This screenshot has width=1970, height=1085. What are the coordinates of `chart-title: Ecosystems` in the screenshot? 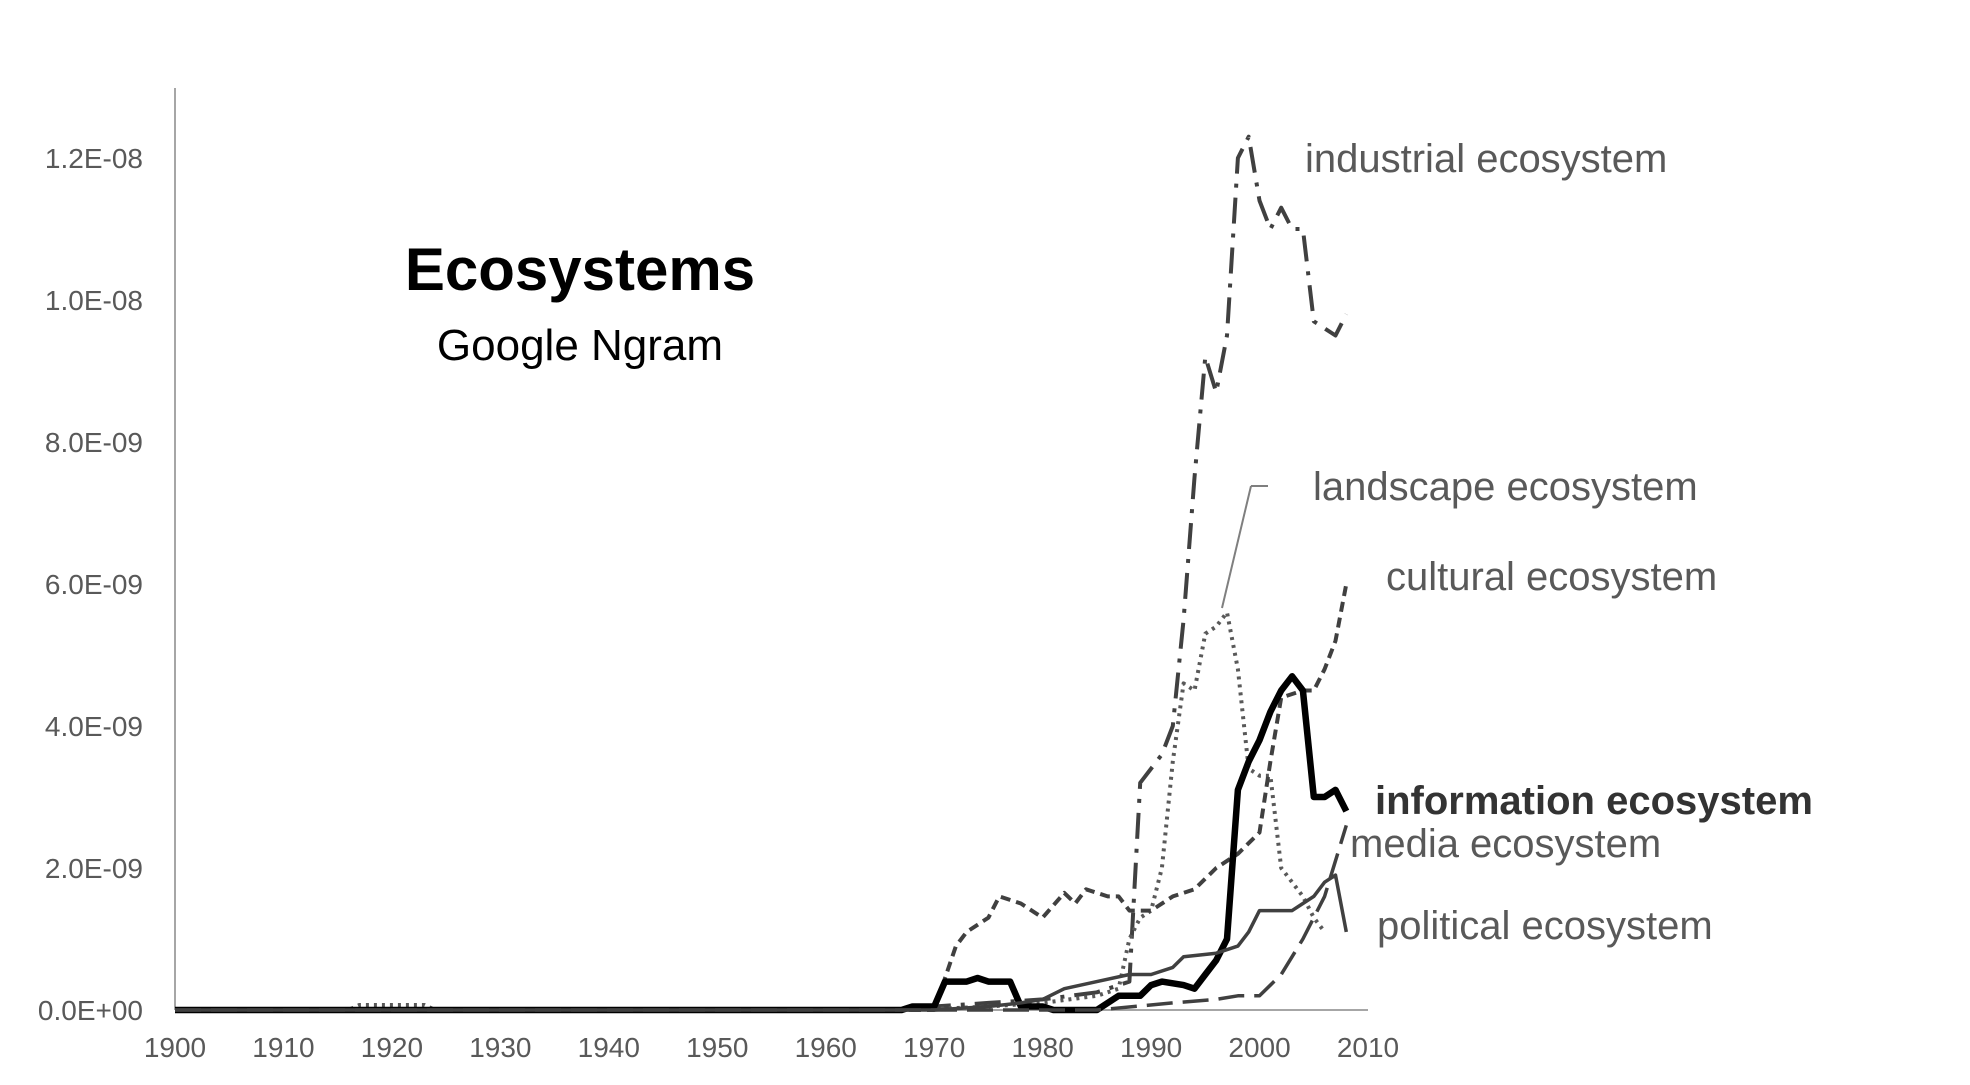 It's located at (580, 269).